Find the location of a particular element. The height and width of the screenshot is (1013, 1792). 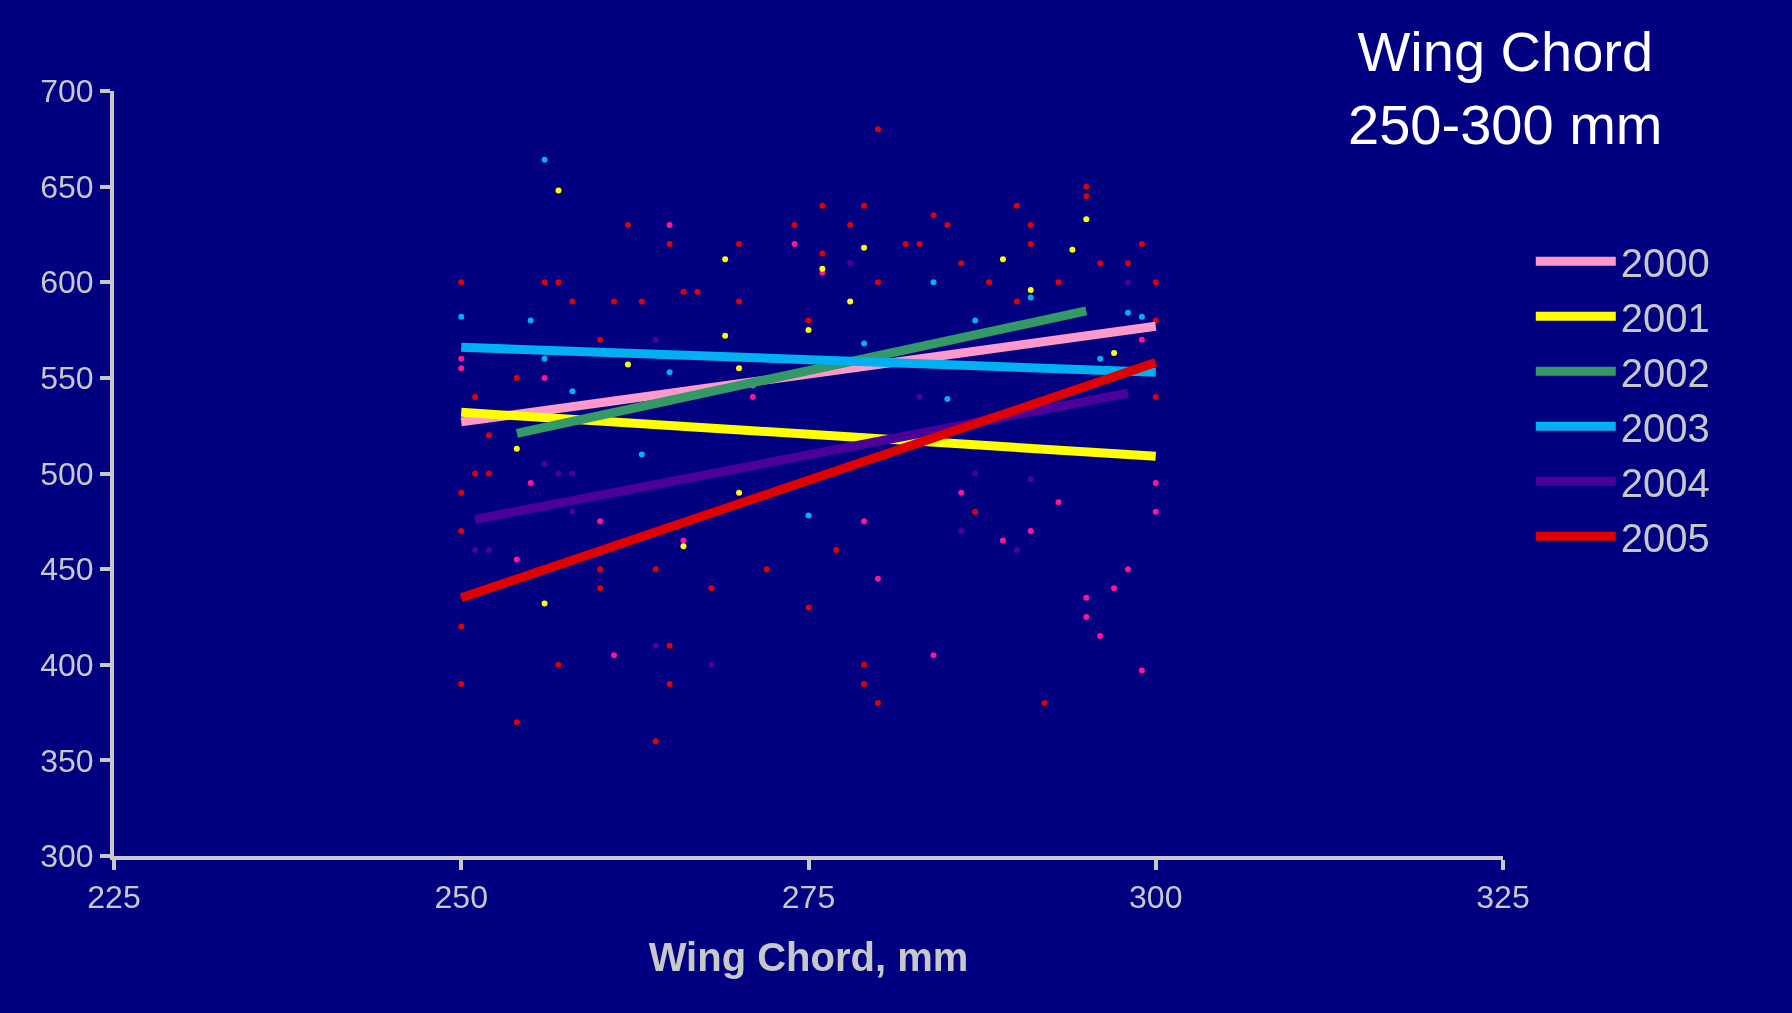

y-tick-label: 650 is located at coordinates (67, 186).